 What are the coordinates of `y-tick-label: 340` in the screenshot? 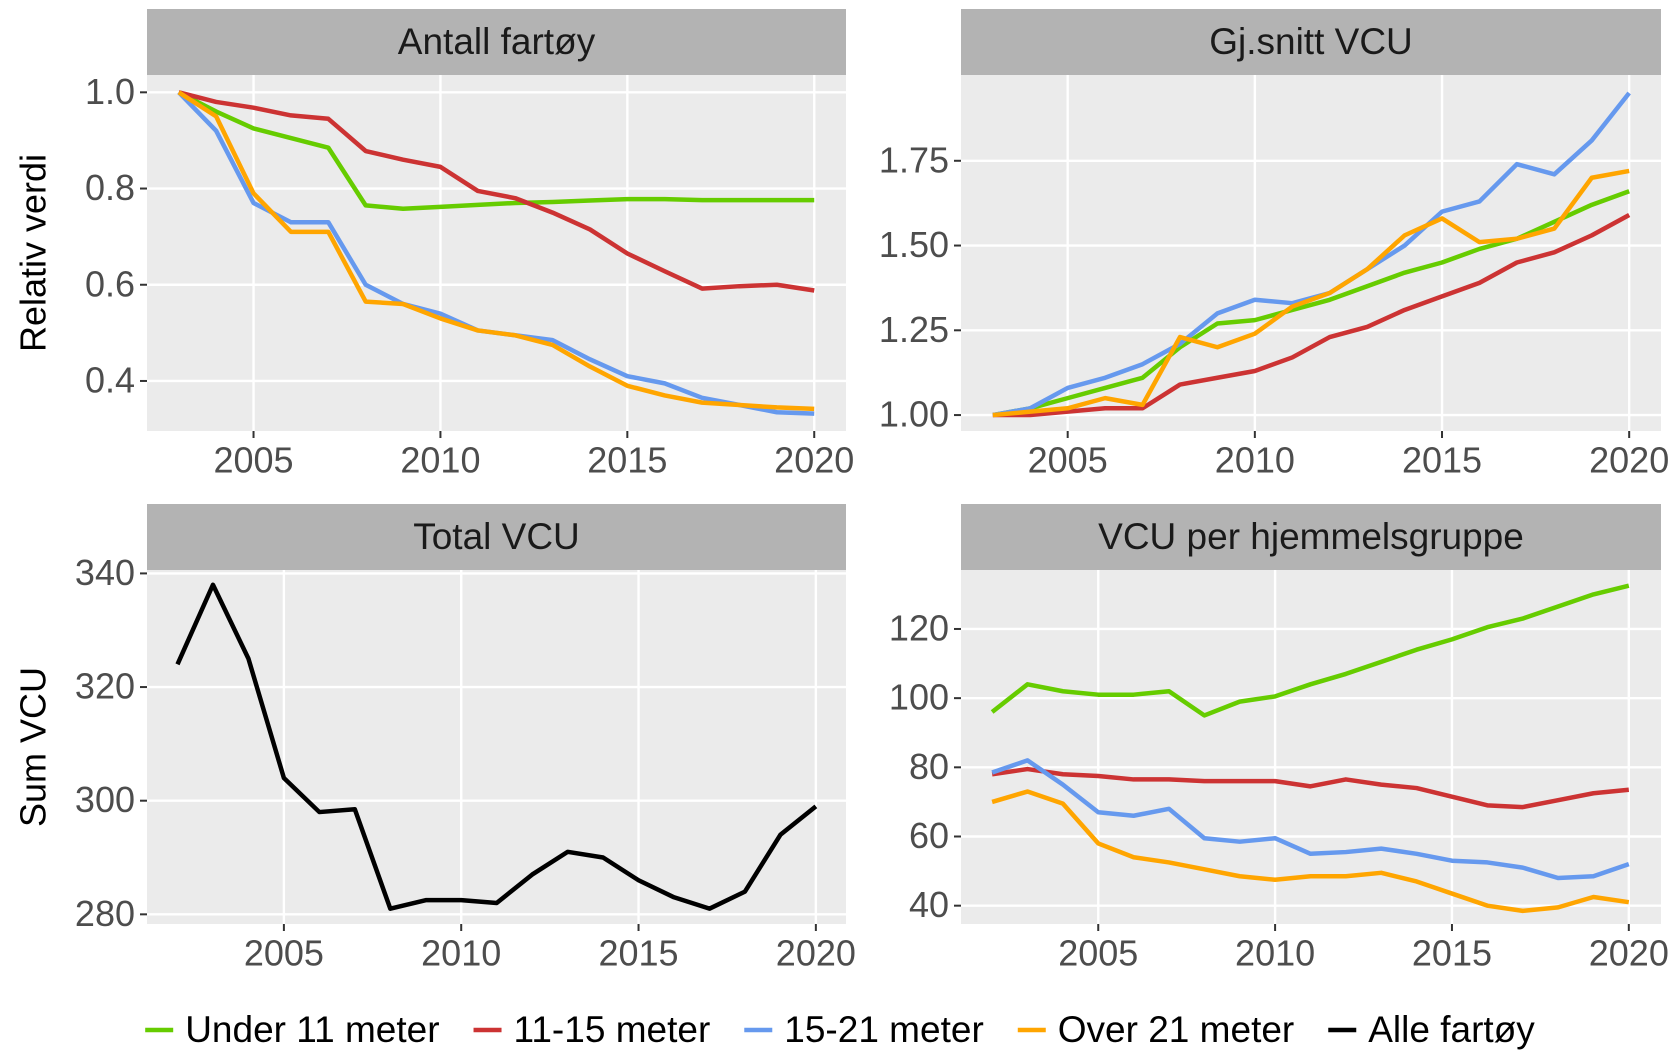 It's located at (105, 572).